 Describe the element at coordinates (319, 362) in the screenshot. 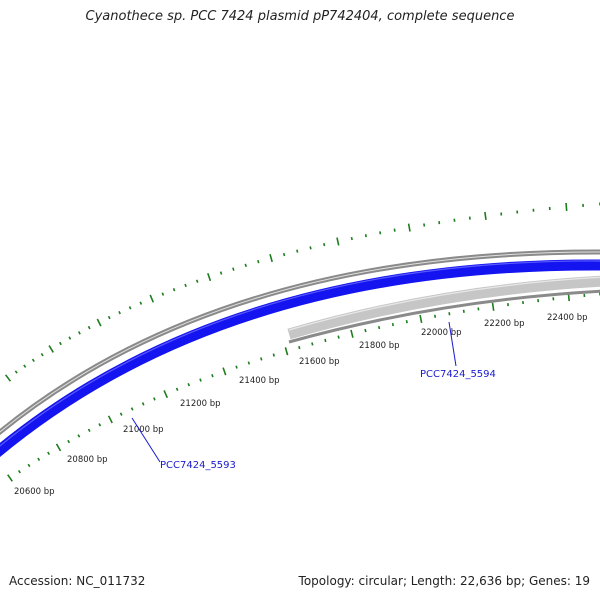

I see `scale-label: 21600 bp` at that location.